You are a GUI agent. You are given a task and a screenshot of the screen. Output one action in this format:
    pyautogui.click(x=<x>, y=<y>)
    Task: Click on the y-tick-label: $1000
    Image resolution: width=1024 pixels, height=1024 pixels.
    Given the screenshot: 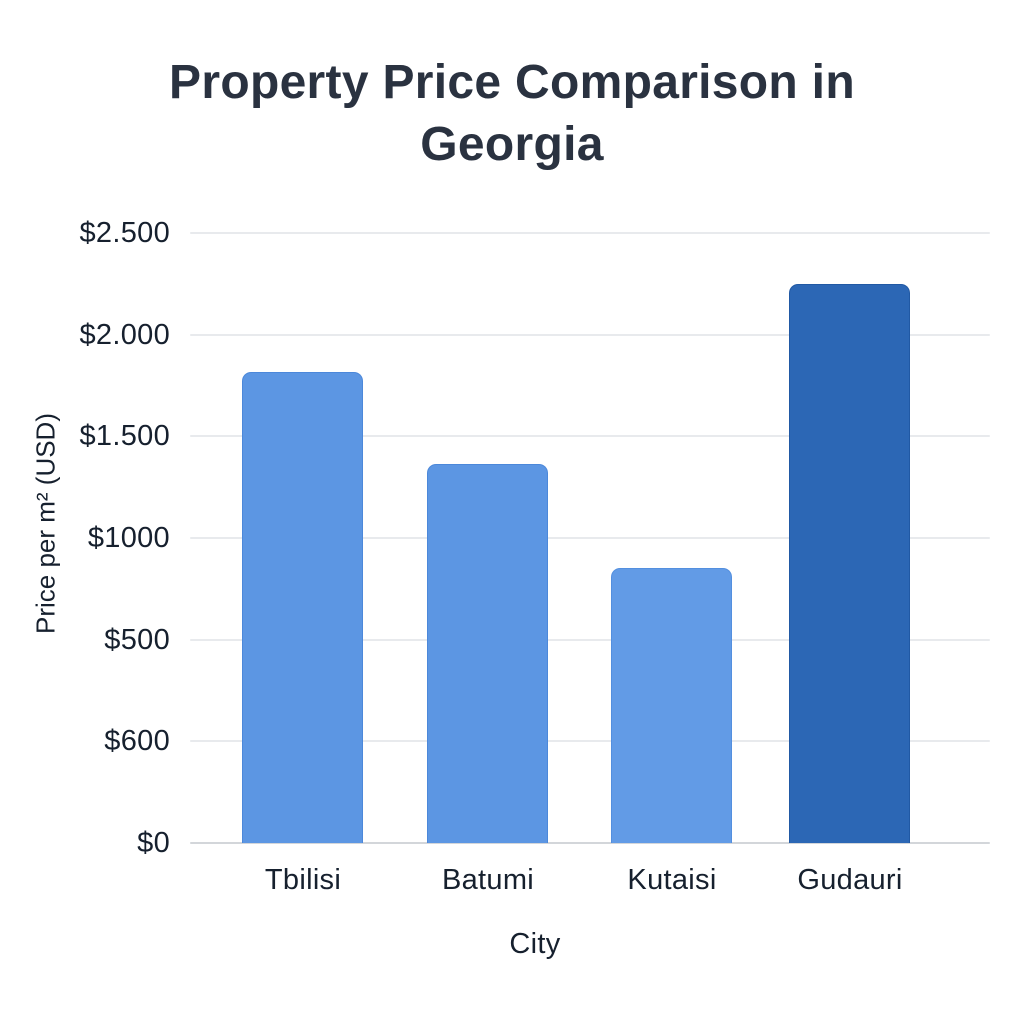 What is the action you would take?
    pyautogui.click(x=128, y=538)
    